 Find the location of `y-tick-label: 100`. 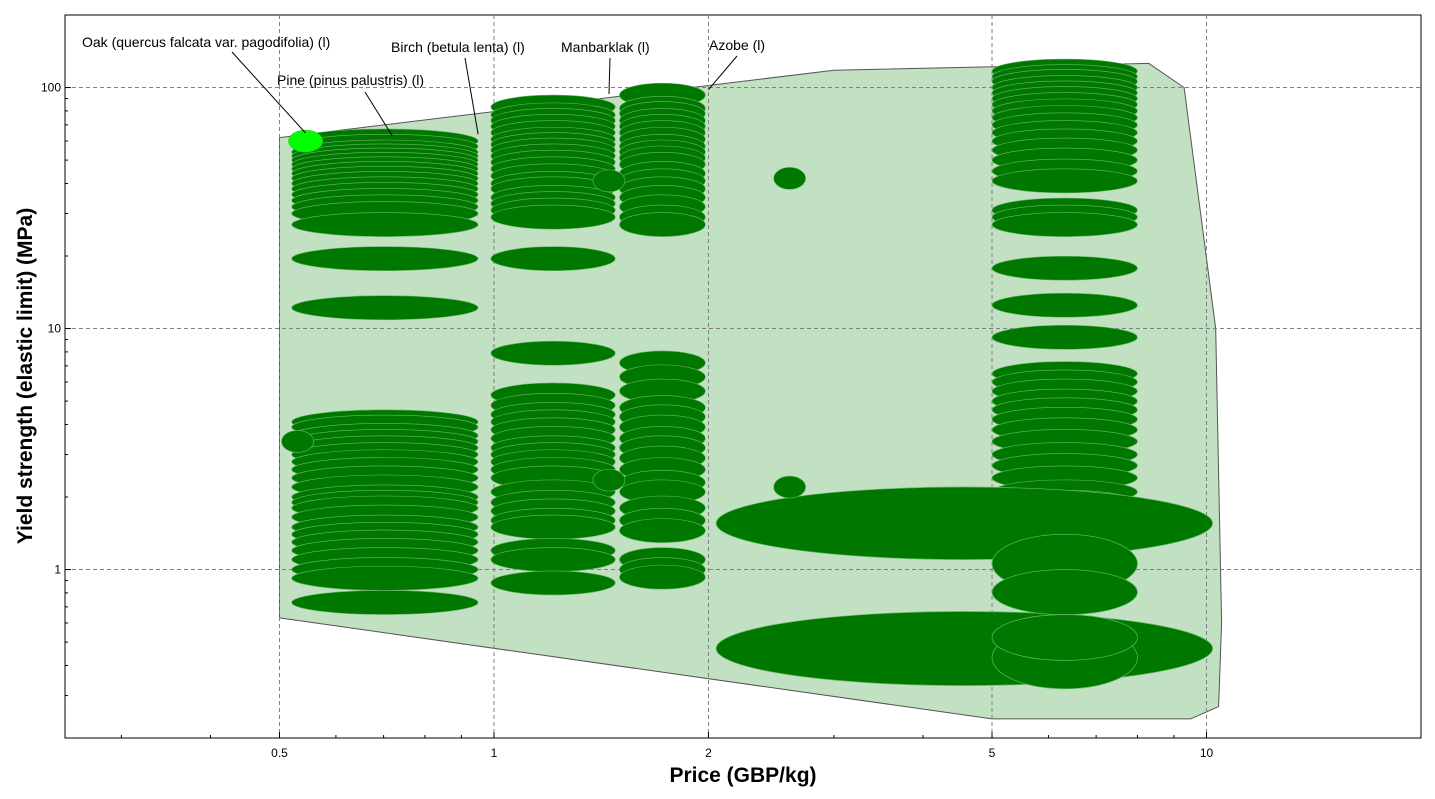

y-tick-label: 100 is located at coordinates (51, 88).